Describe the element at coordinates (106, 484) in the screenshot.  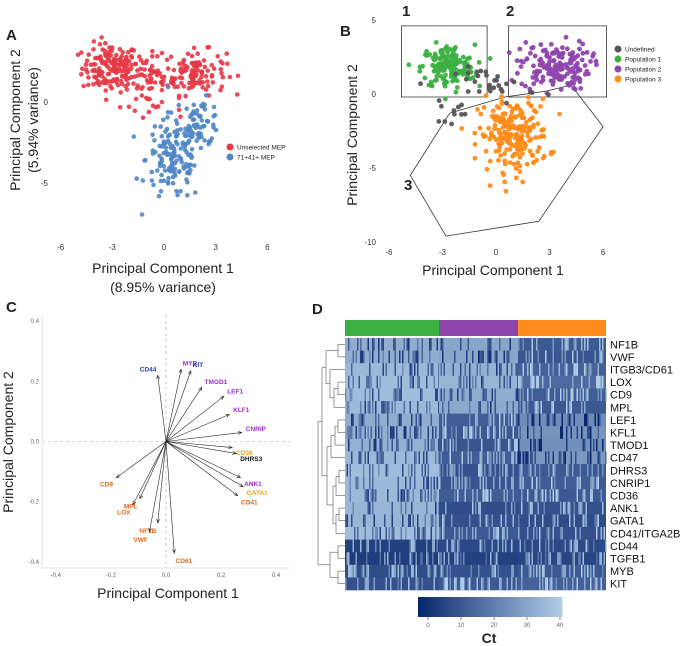
I see `gene-label-cd9: CD9` at that location.